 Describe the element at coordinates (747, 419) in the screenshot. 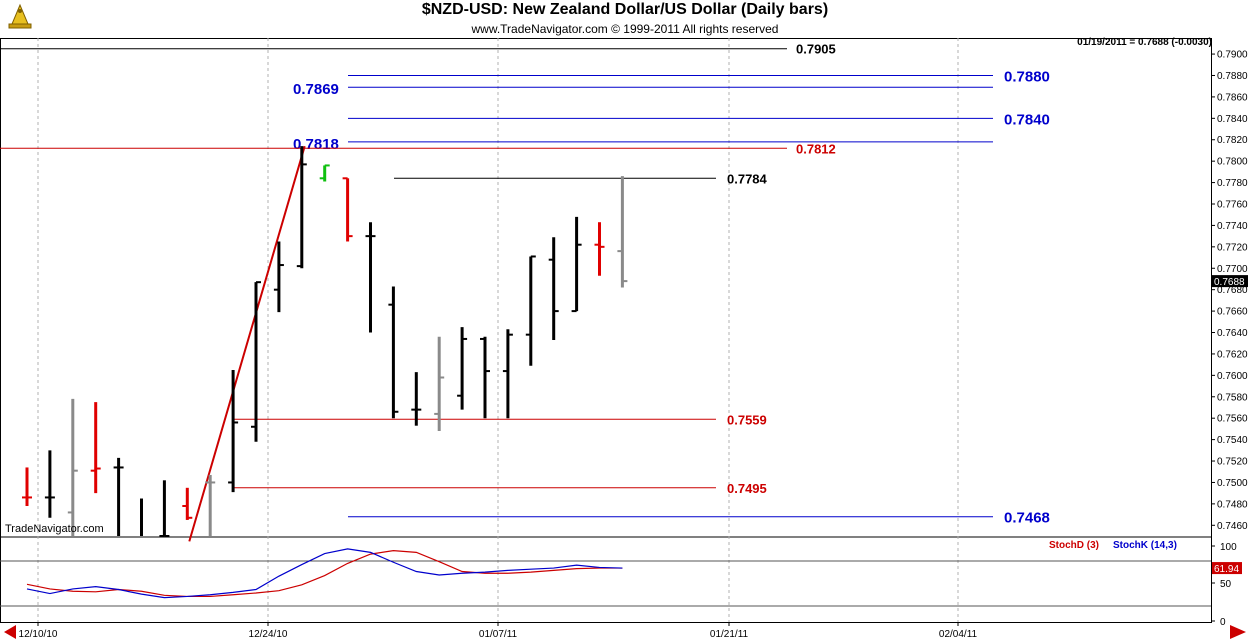

I see `level-label: 0.7559` at that location.